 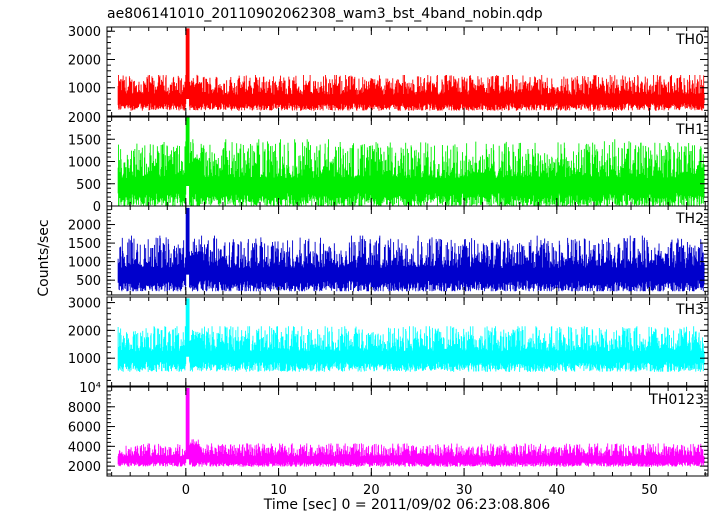 I want to click on series-line-th0123, so click(x=411, y=427).